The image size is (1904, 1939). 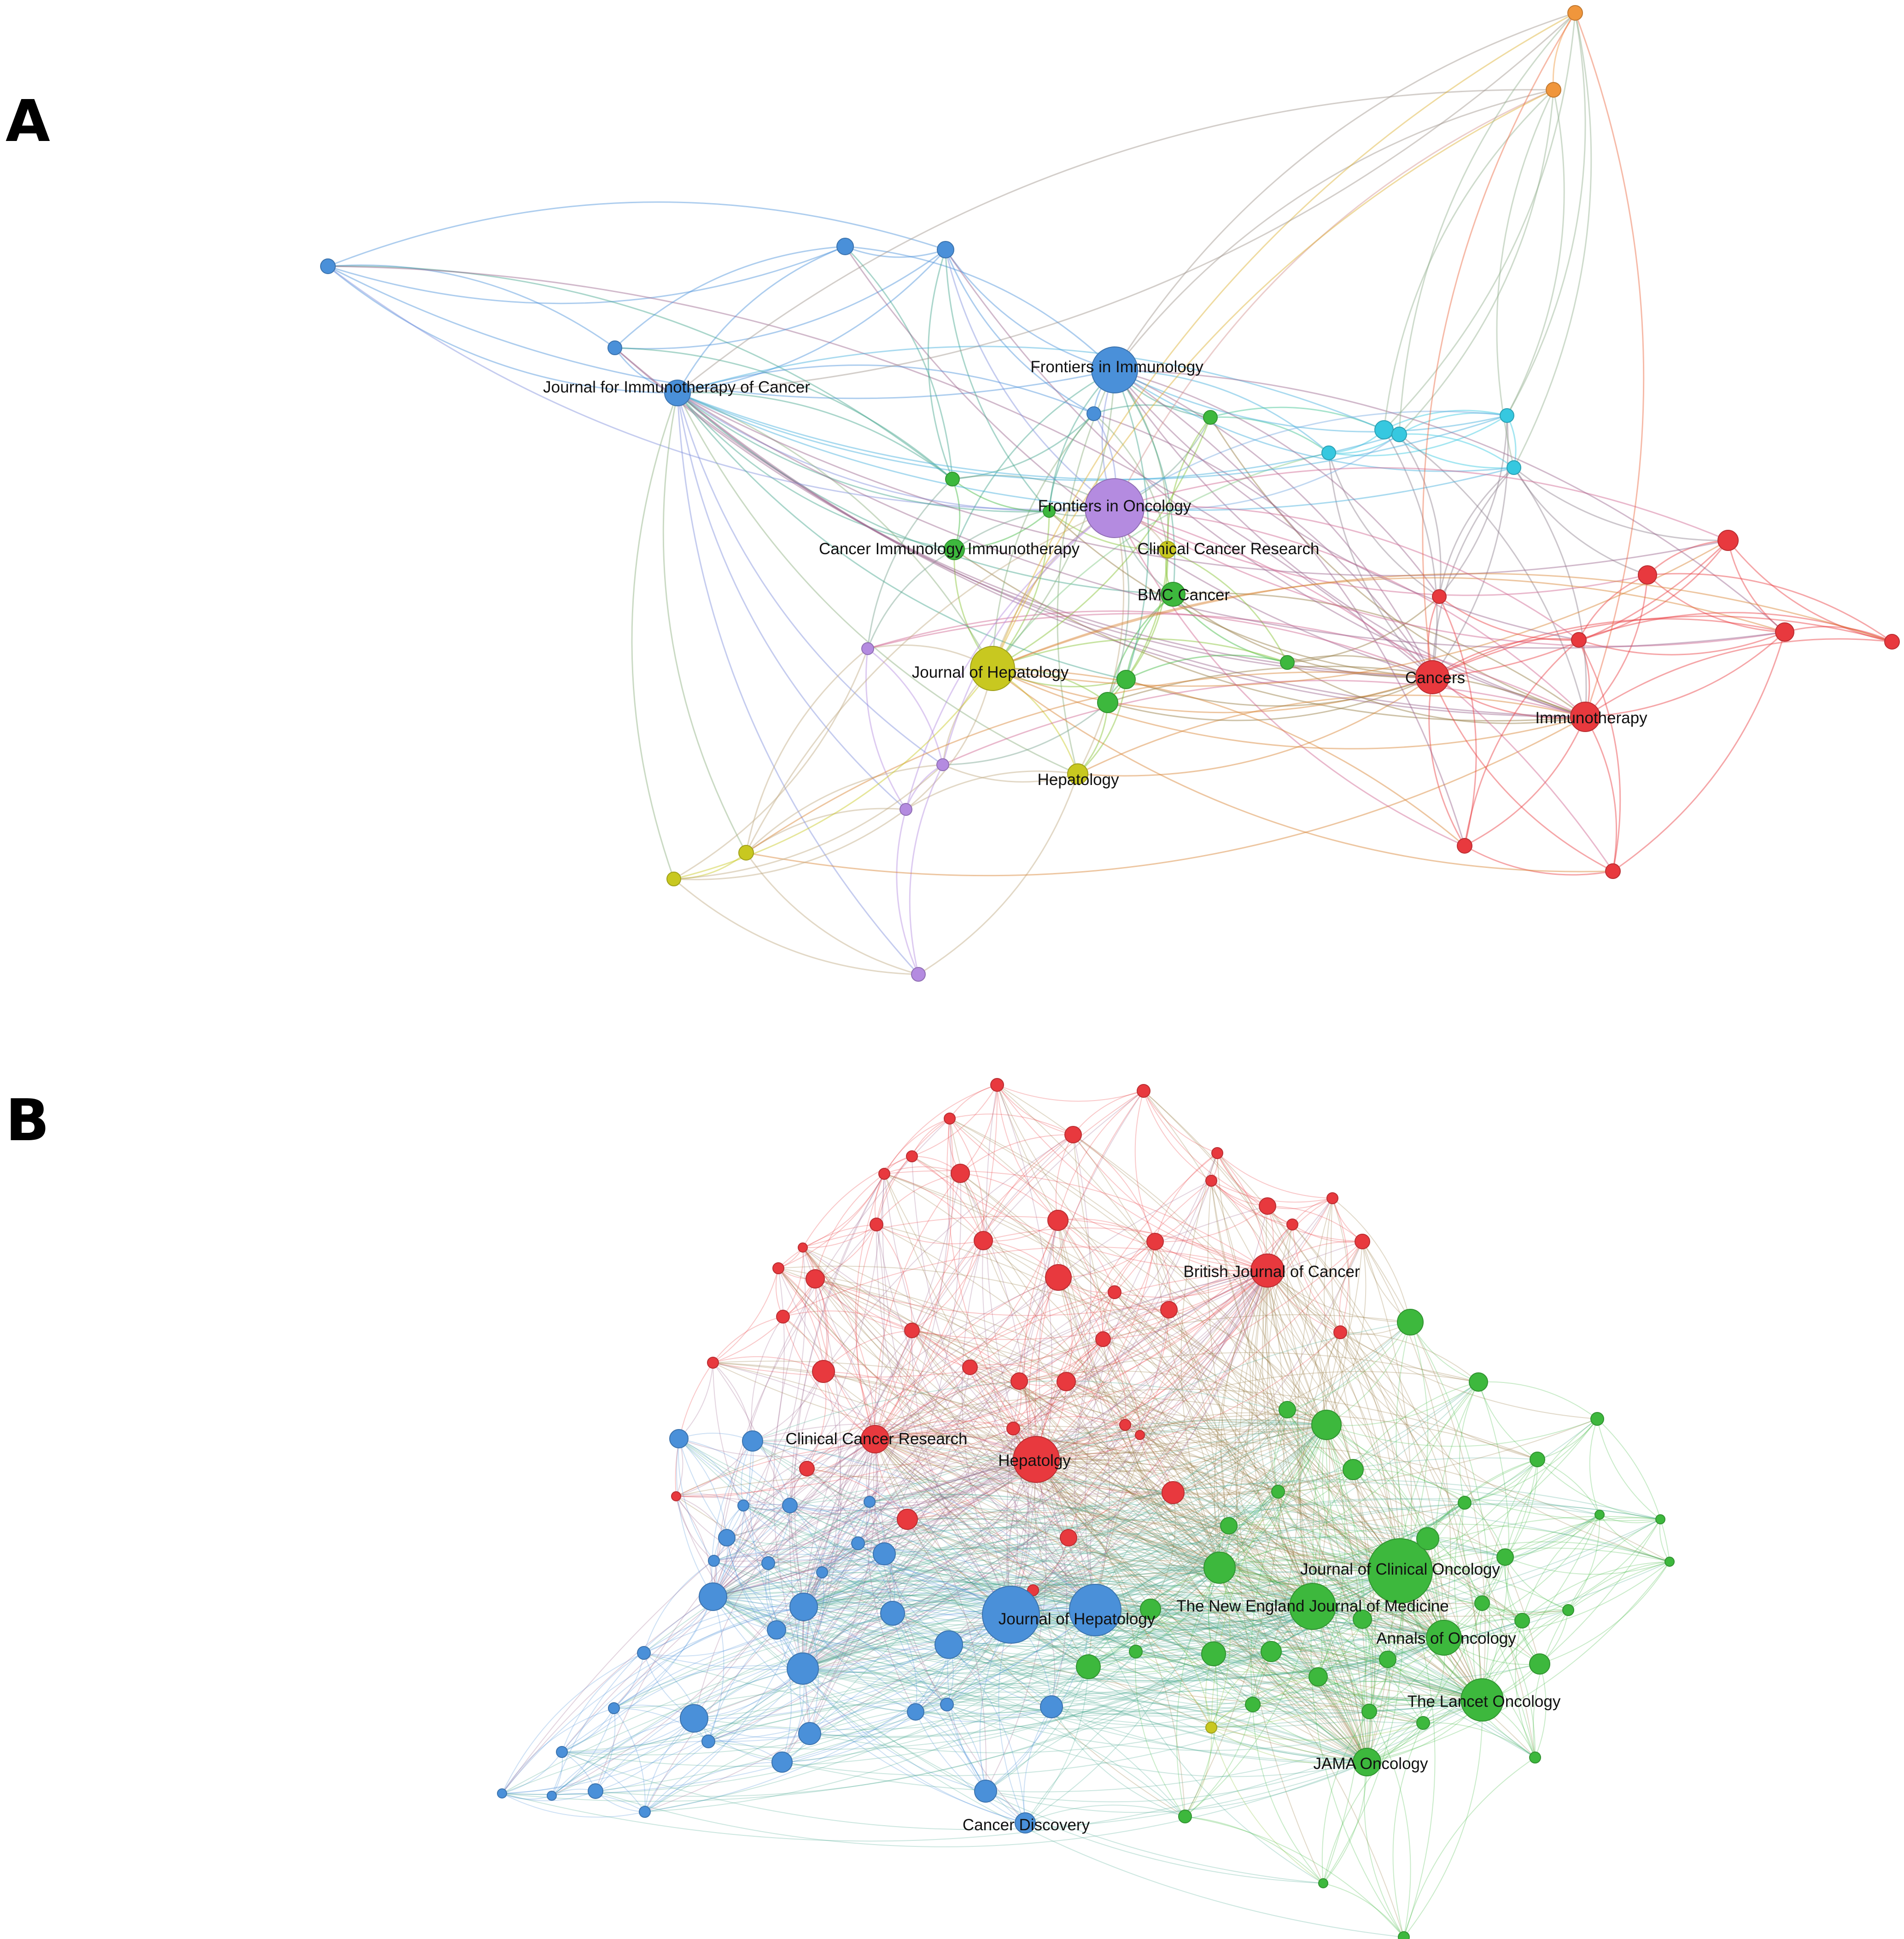 What do you see at coordinates (1371, 1764) in the screenshot?
I see `label-jama-oncology: JAMA Oncology` at bounding box center [1371, 1764].